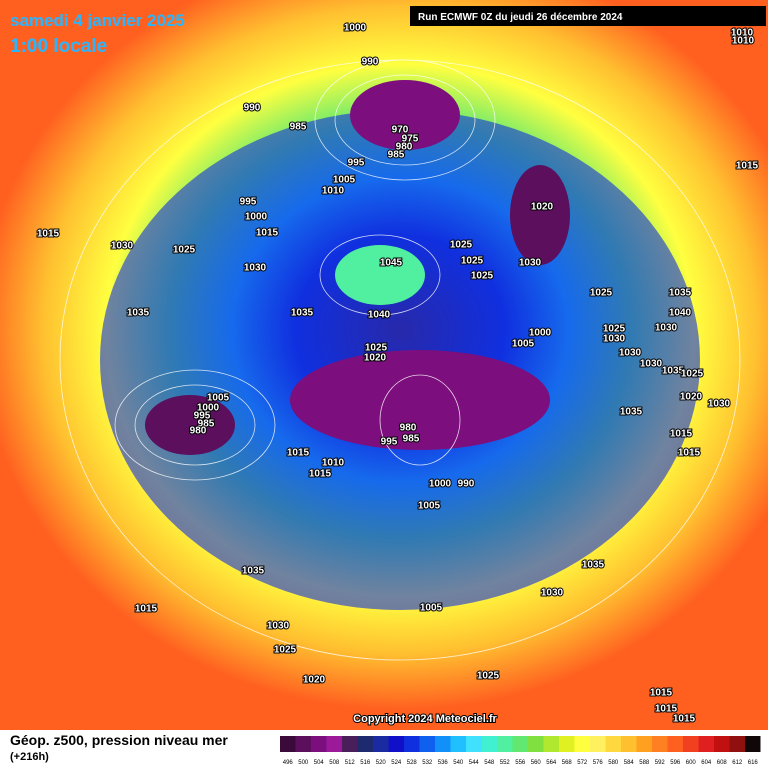 Image resolution: width=768 pixels, height=768 pixels. I want to click on colorbar-tick: 616, so click(753, 763).